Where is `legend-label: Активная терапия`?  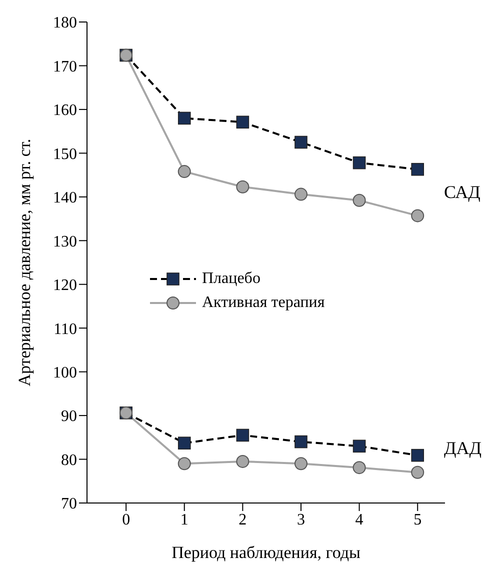 legend-label: Активная терапия is located at coordinates (263, 303).